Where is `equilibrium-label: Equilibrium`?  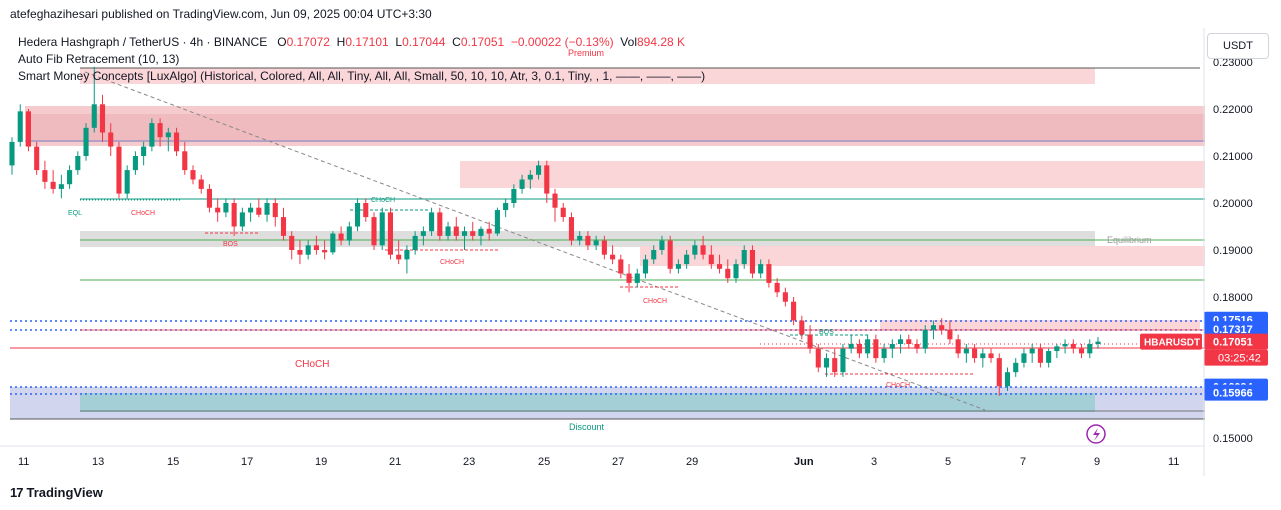 equilibrium-label: Equilibrium is located at coordinates (1129, 240).